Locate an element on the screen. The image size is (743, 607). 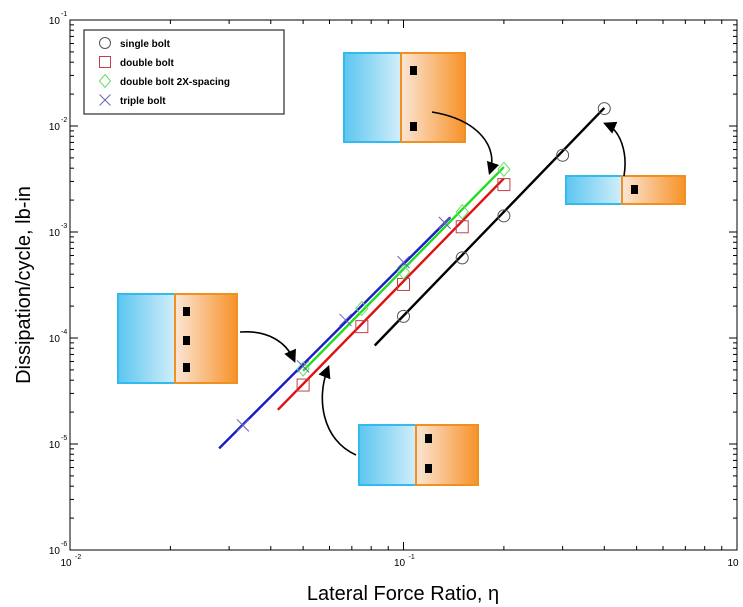
x-tick-exponent: -2 is located at coordinates (78, 557).